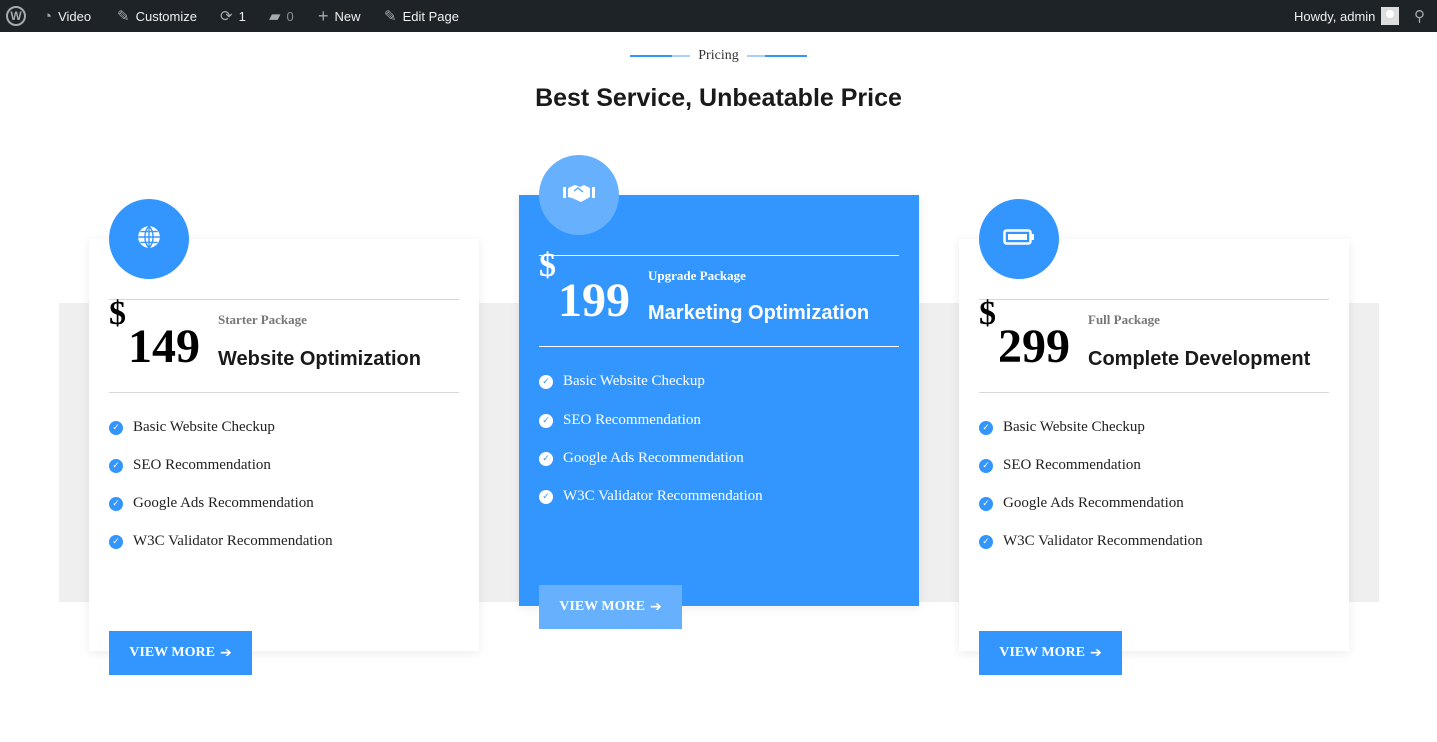  I want to click on pencil-icon: ✎, so click(390, 16).